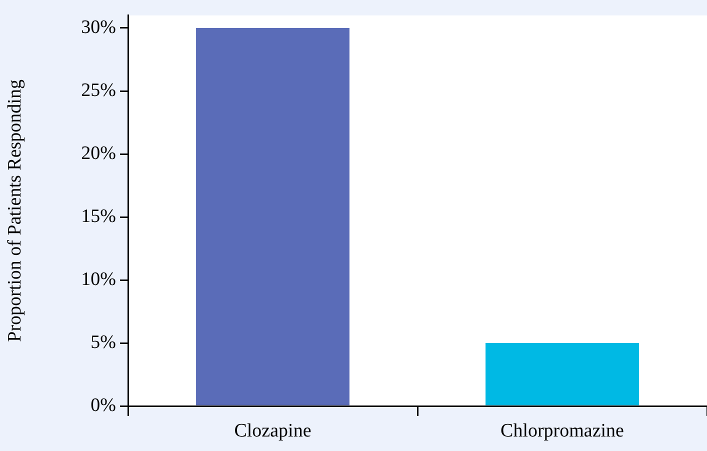 This screenshot has height=451, width=707. What do you see at coordinates (98, 216) in the screenshot?
I see `y-tick-label: 15%` at bounding box center [98, 216].